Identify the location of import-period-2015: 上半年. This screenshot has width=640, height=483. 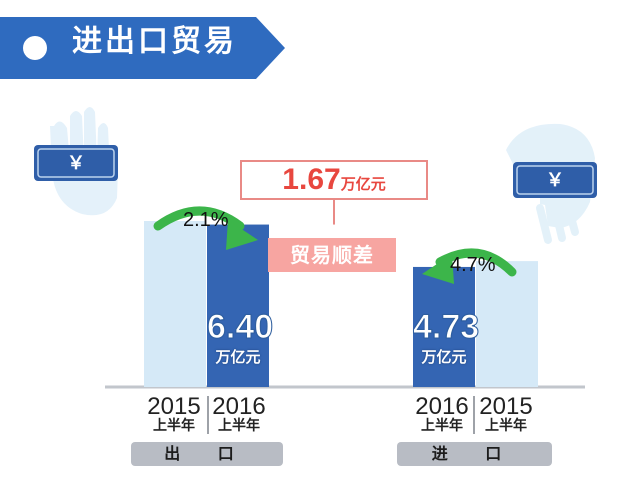
(506, 426).